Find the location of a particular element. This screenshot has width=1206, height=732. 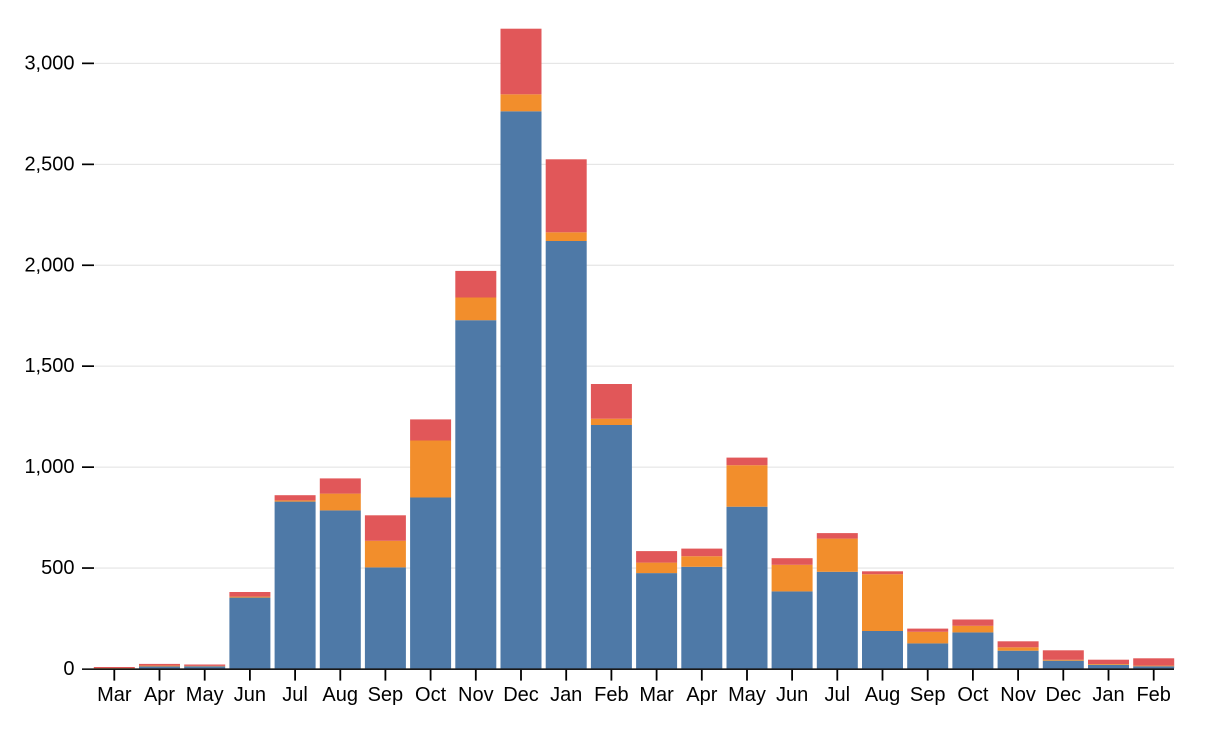

svg-text: 1,000 is located at coordinates (49, 467).